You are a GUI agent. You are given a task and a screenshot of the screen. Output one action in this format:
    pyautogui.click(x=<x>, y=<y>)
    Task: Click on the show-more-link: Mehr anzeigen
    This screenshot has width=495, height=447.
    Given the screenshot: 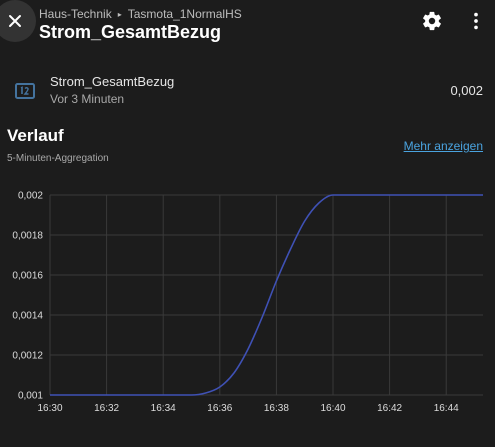 What is the action you would take?
    pyautogui.click(x=443, y=146)
    